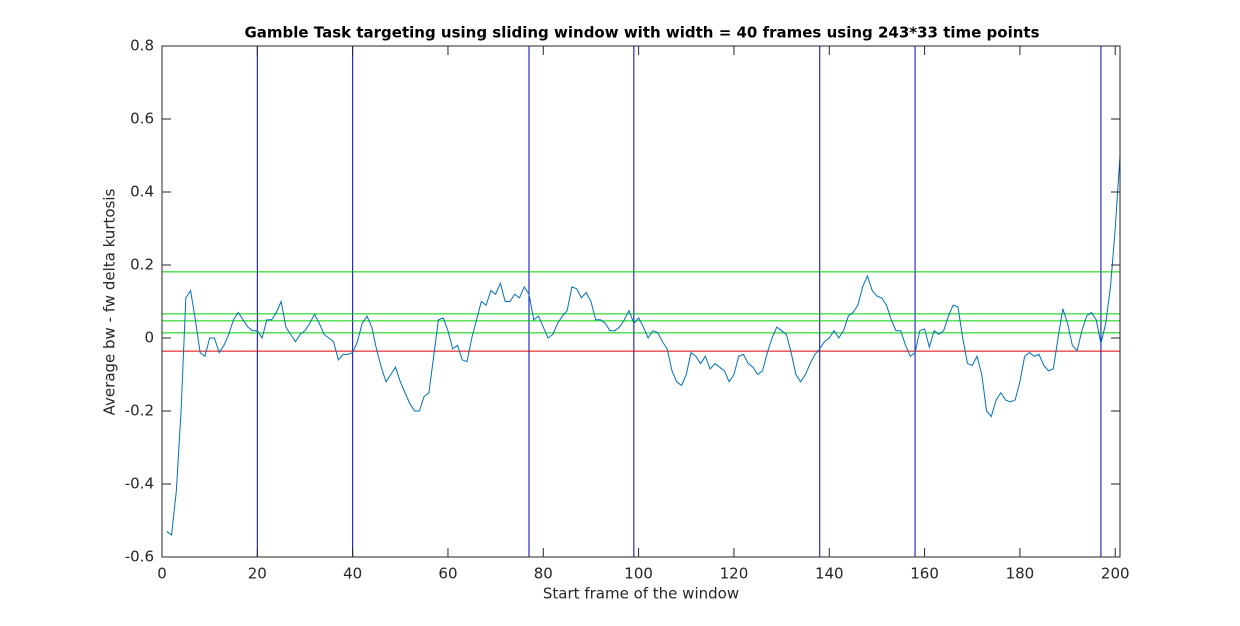 This screenshot has height=626, width=1240. I want to click on y-tick-label: 0, so click(149, 338).